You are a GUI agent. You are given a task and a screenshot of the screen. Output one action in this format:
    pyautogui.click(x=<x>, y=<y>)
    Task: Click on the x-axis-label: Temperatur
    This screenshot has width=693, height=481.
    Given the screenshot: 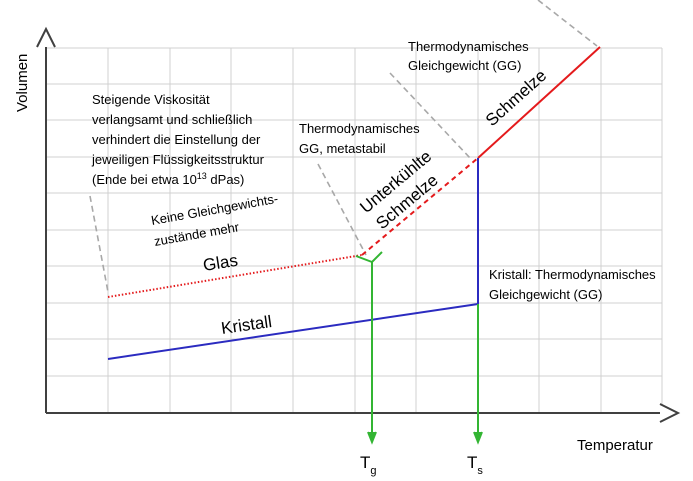 What is the action you would take?
    pyautogui.click(x=615, y=445)
    